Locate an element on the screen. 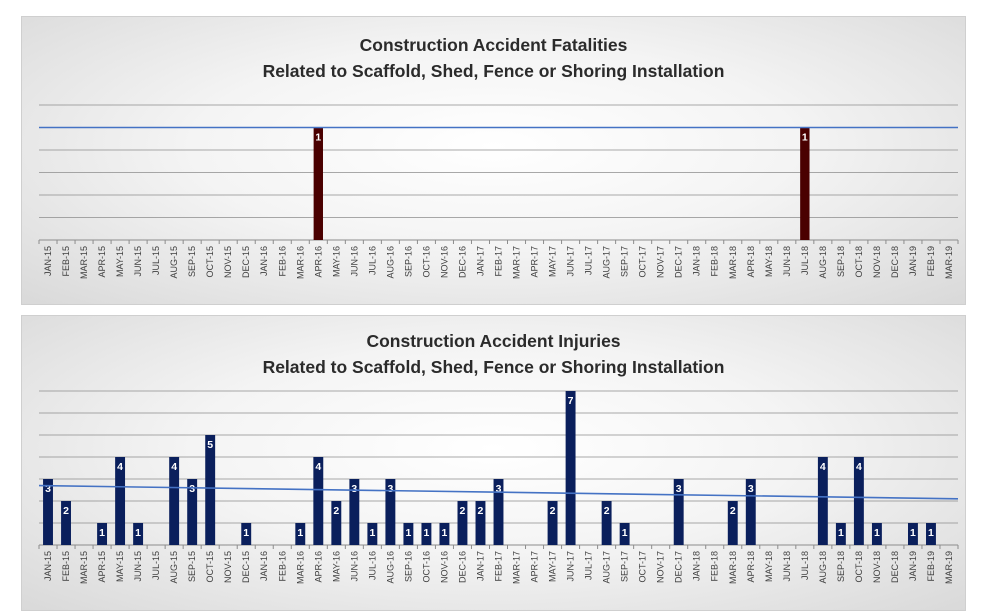  fatalities-x-tick-label: MAY-15 is located at coordinates (120, 261).